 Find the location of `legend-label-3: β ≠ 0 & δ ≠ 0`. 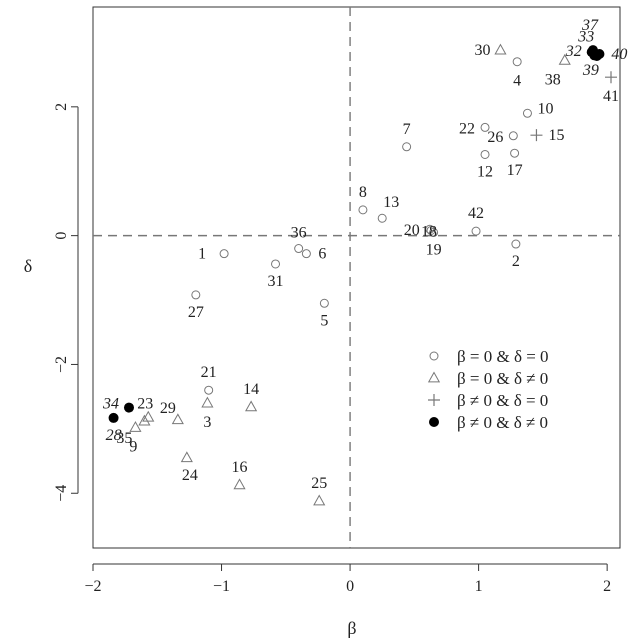

legend-label-3: β ≠ 0 & δ ≠ 0 is located at coordinates (502, 422).